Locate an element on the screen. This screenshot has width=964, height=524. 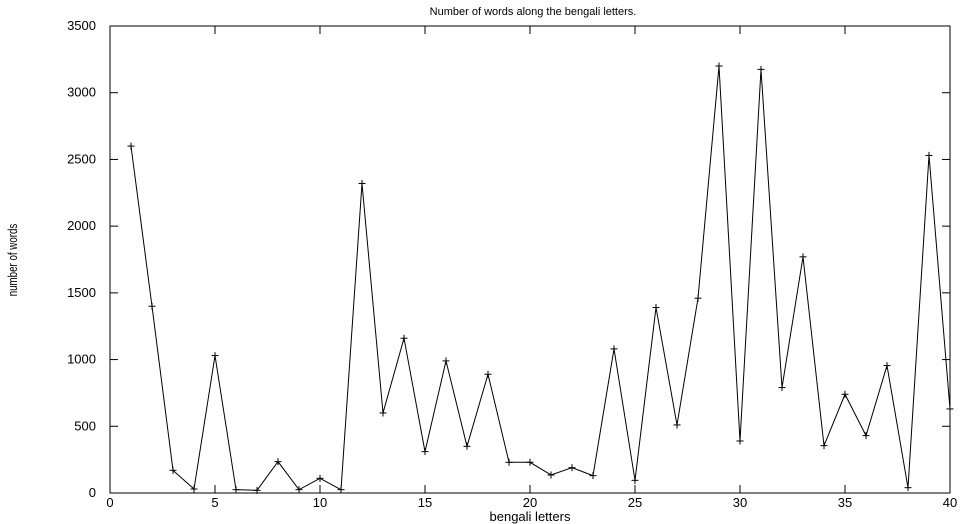
y-tick-label: 1500 is located at coordinates (81, 292).